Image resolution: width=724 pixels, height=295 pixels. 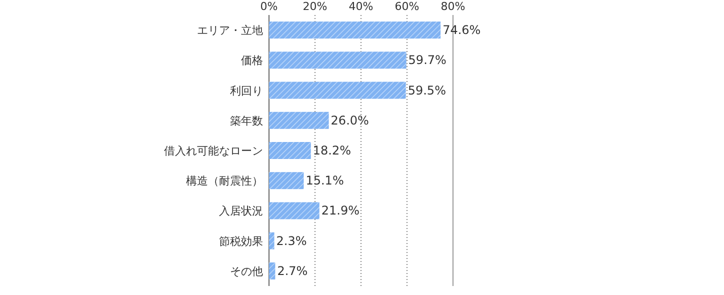 I want to click on data-label: 26.0%, so click(x=349, y=120).